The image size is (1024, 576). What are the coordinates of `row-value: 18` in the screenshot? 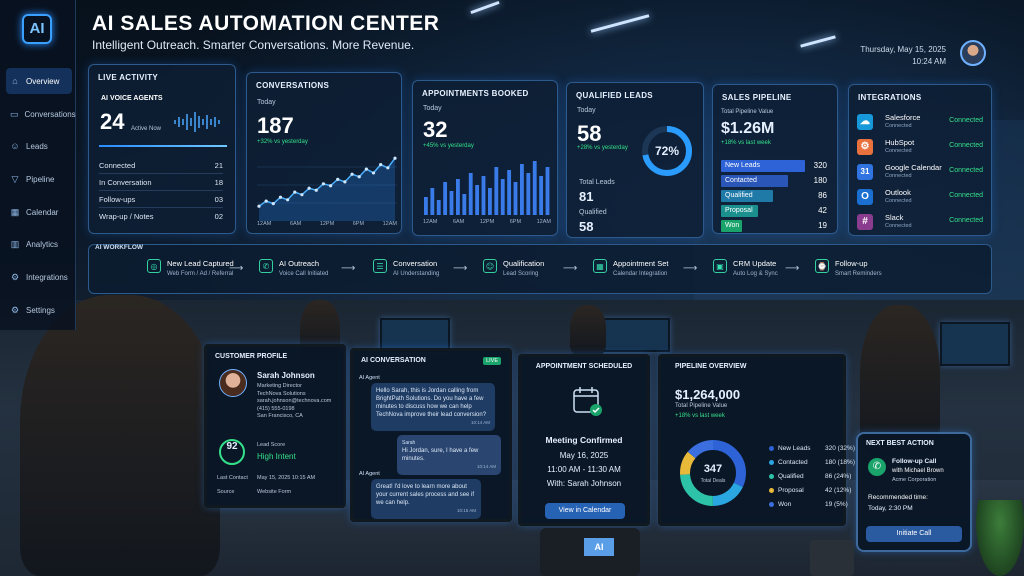 It's located at (218, 182).